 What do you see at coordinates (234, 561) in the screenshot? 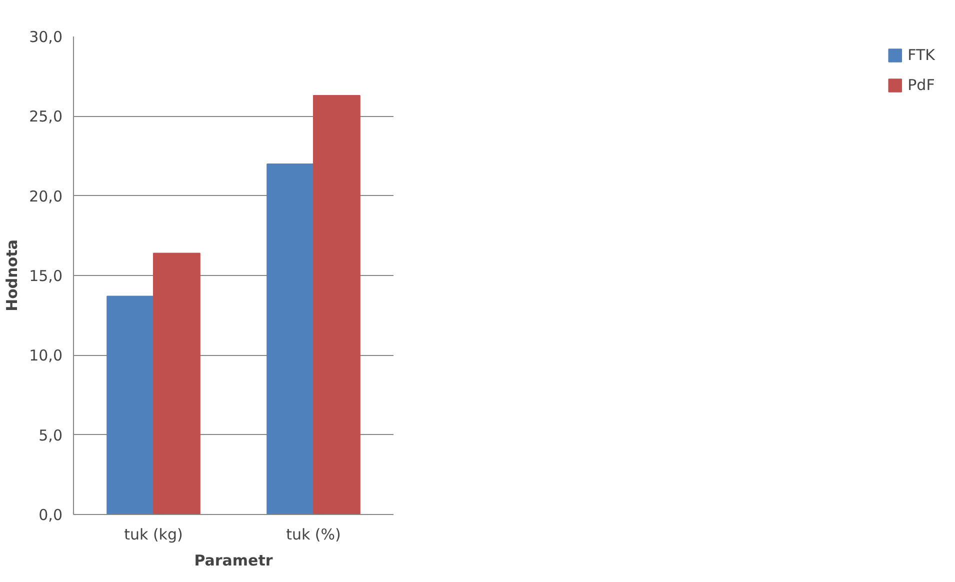
I see `x-axis-title: Parametr` at bounding box center [234, 561].